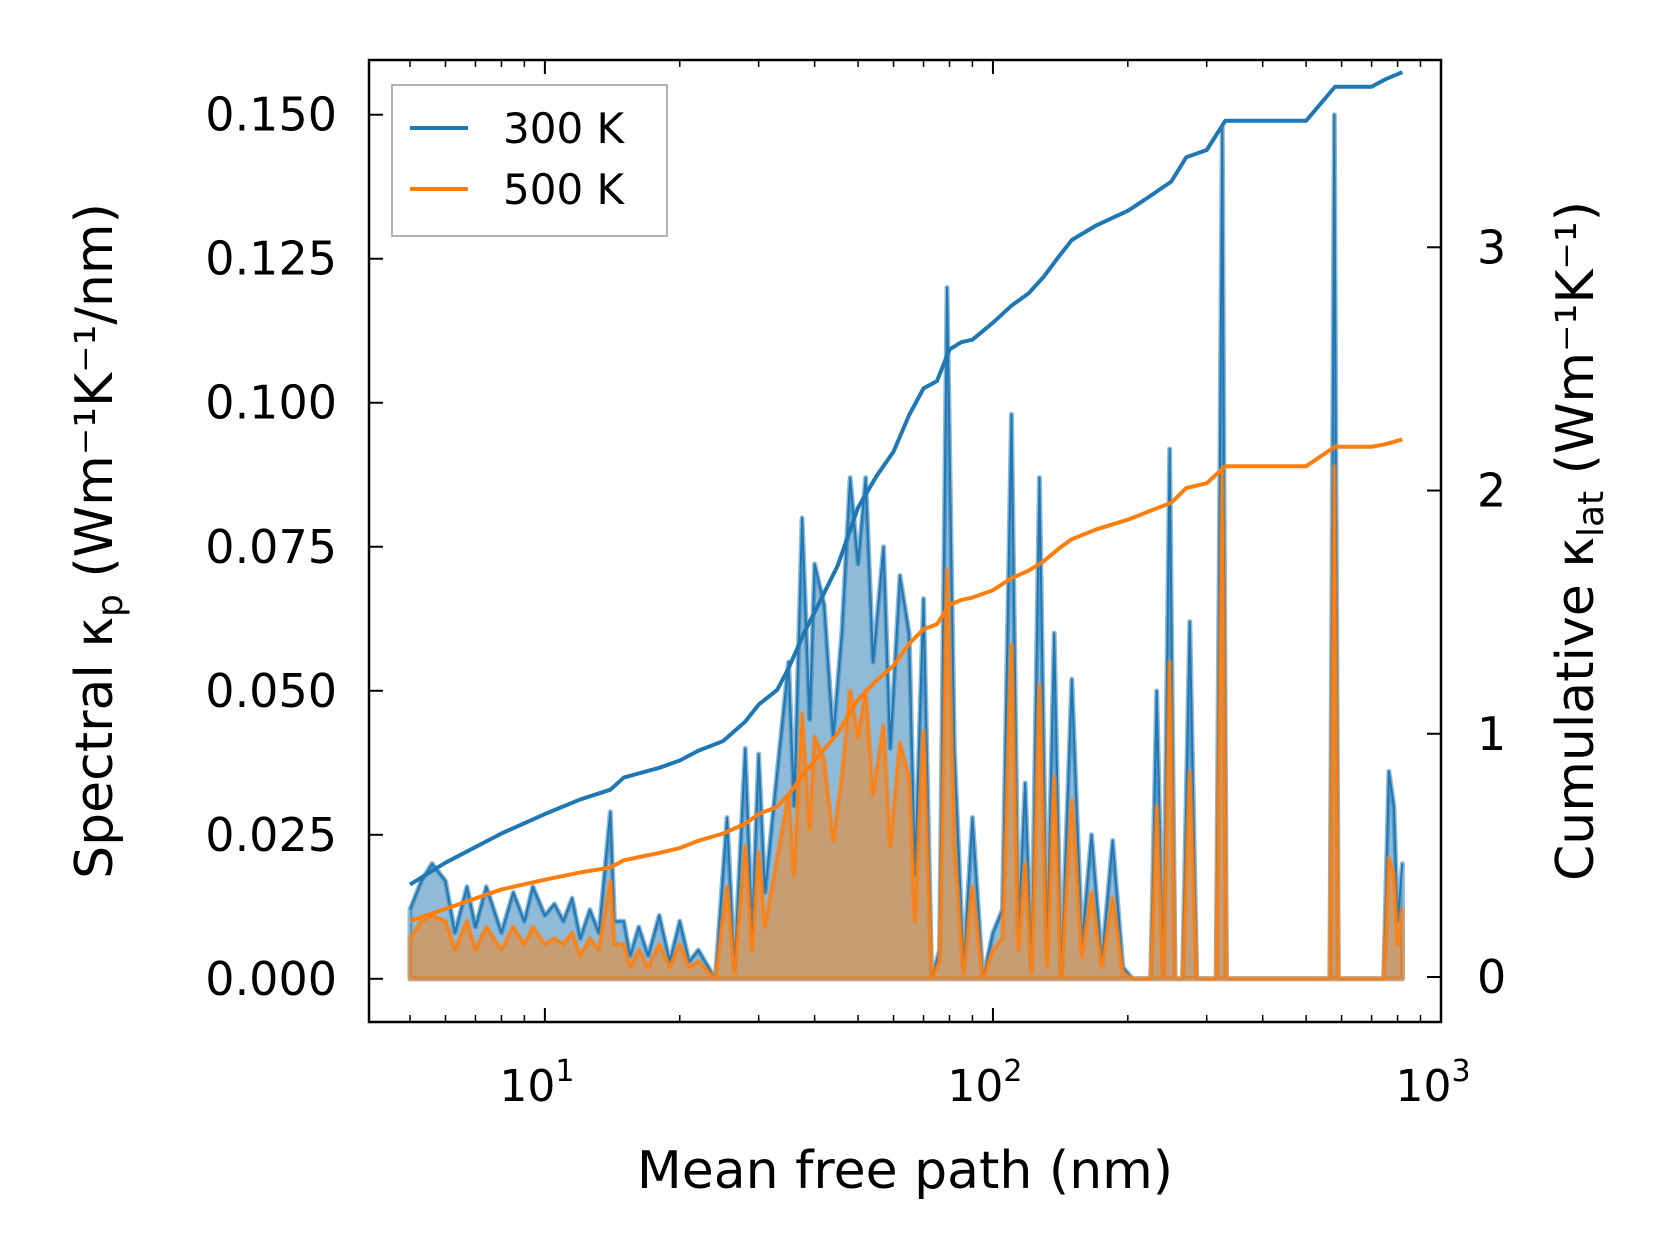 The image size is (1660, 1254). Describe the element at coordinates (271, 403) in the screenshot. I see `y-left-tick-label: 0.100` at that location.